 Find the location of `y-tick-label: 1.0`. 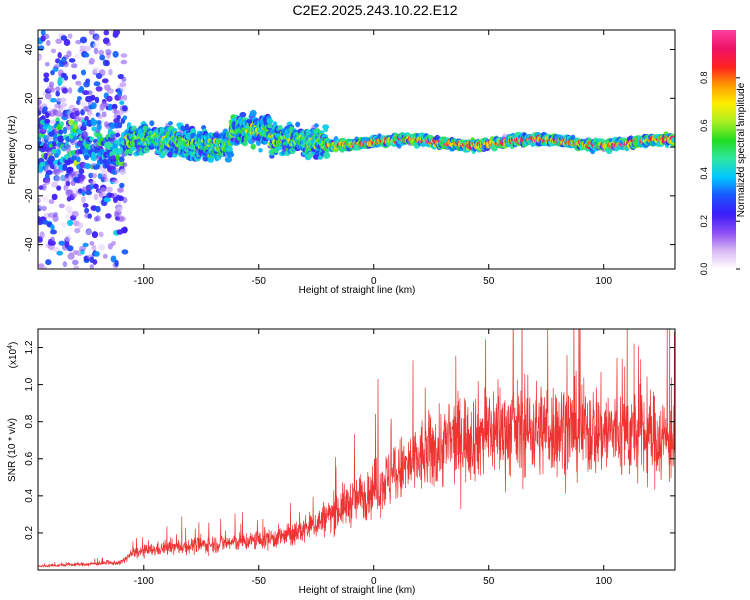

y-tick-label: 1.0 is located at coordinates (29, 384).